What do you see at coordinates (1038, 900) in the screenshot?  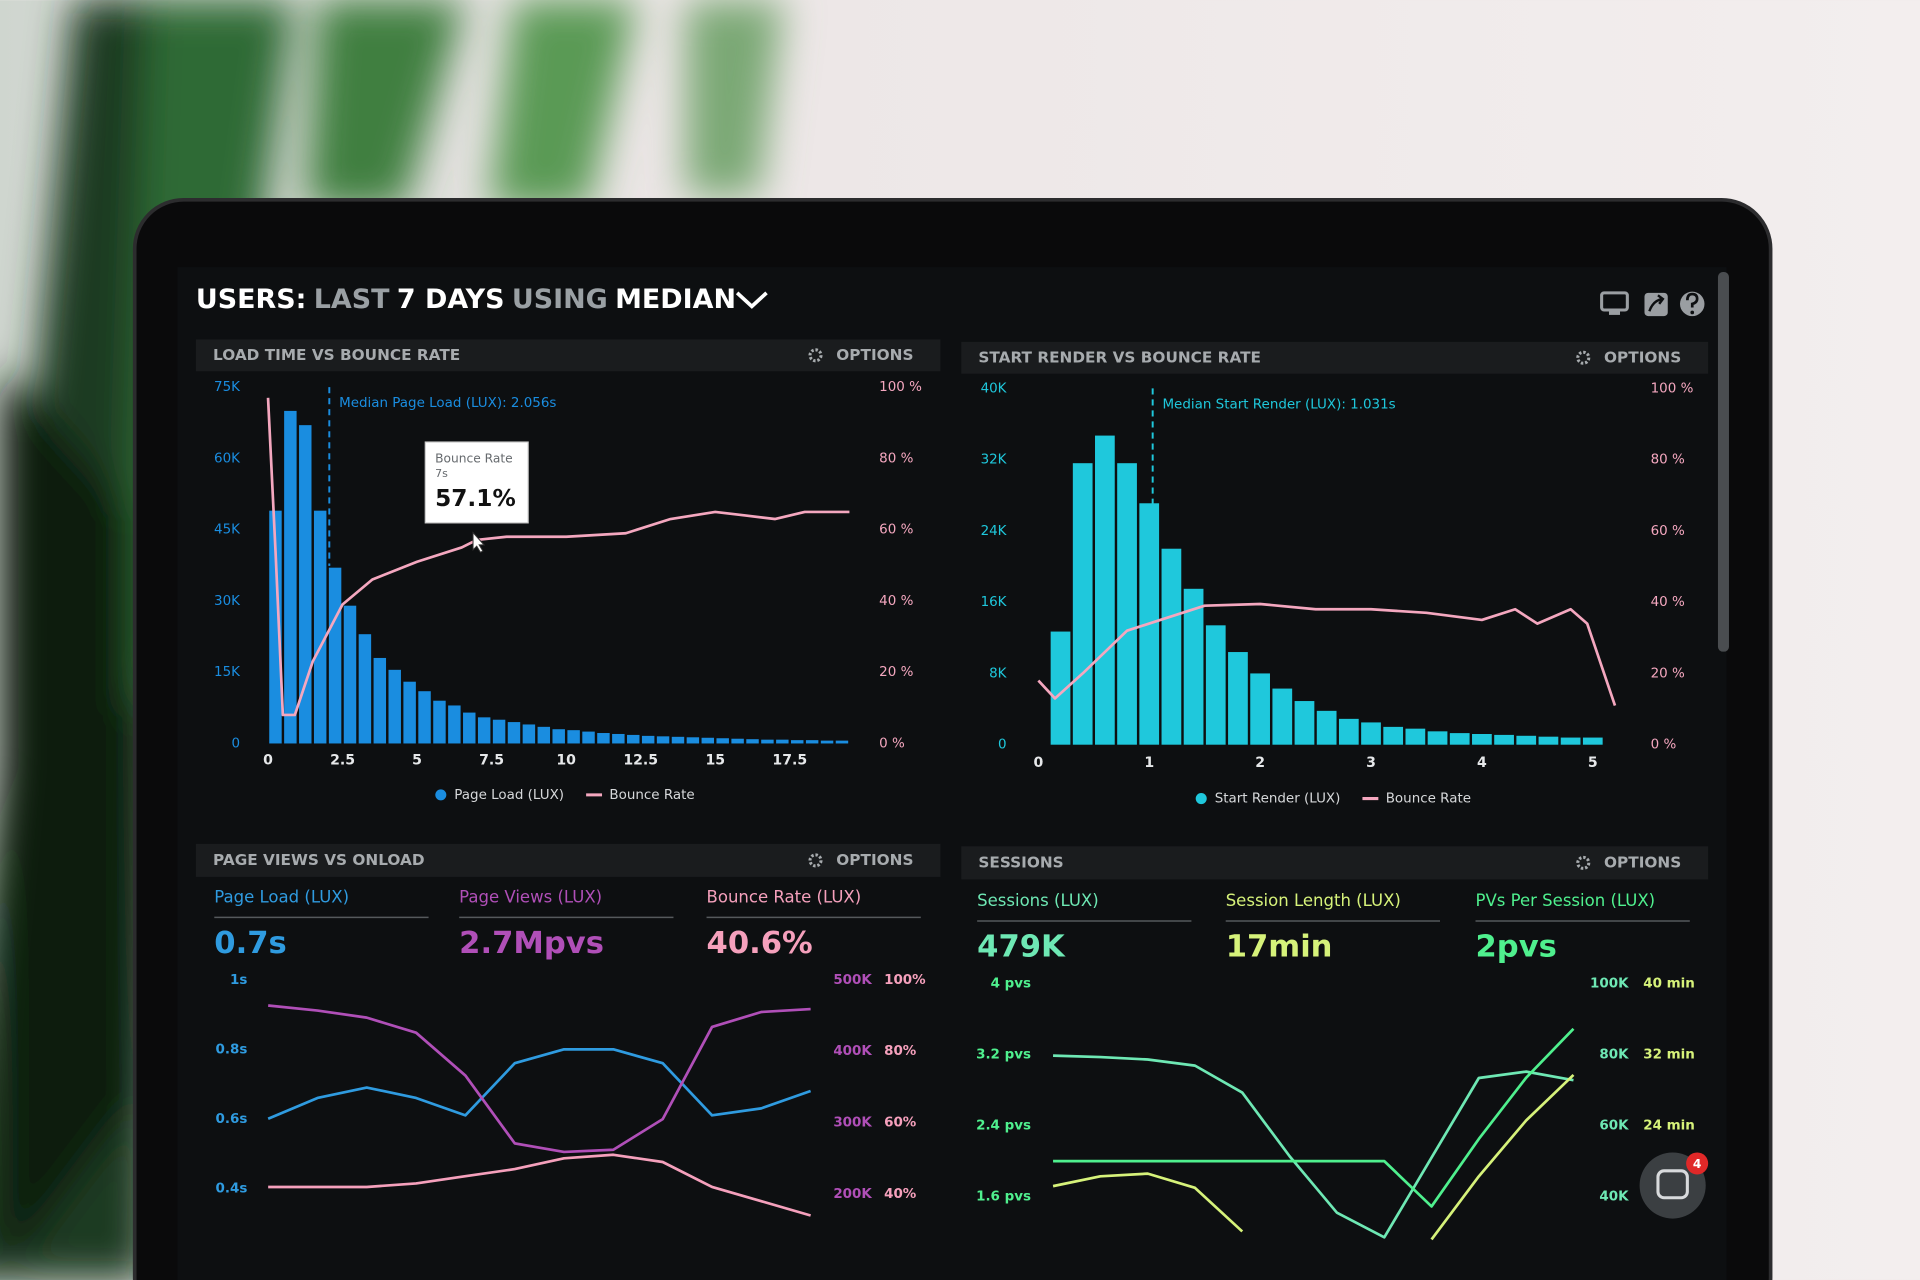 I see `stat-label: Sessions (LUX)` at bounding box center [1038, 900].